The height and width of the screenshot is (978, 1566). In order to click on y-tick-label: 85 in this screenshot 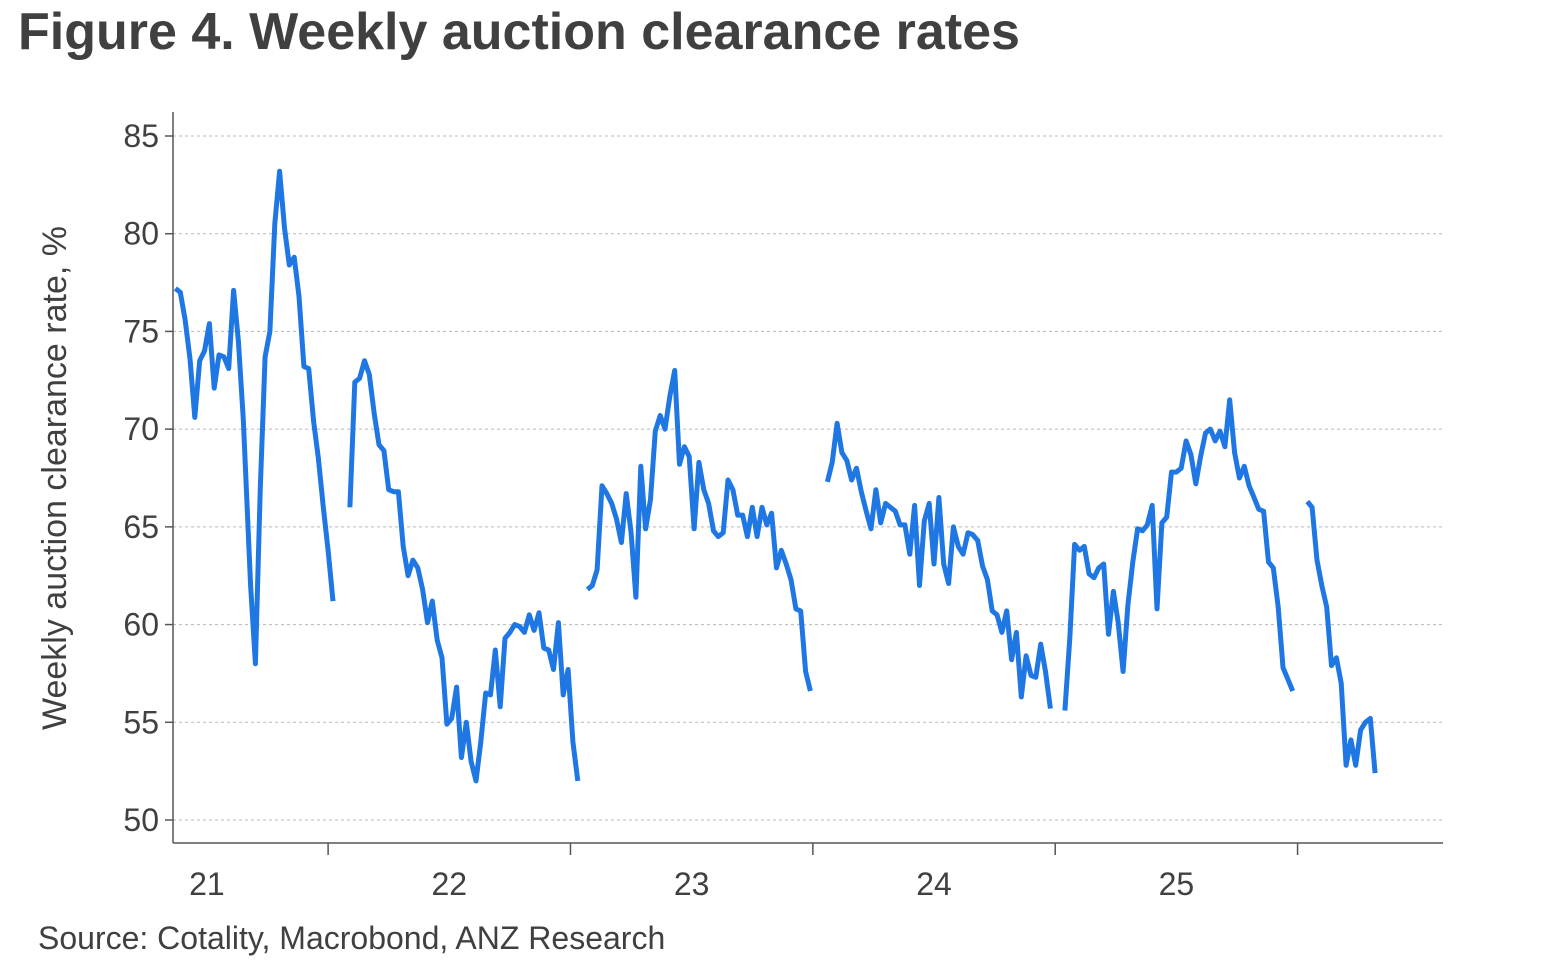, I will do `click(141, 136)`.